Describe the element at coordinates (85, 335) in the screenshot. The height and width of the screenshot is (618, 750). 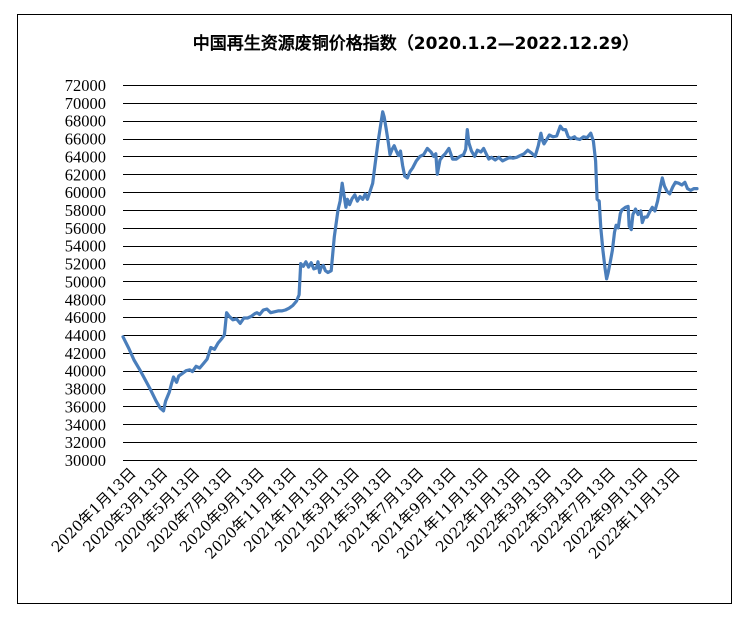
I see `y-tick-label: 44000` at that location.